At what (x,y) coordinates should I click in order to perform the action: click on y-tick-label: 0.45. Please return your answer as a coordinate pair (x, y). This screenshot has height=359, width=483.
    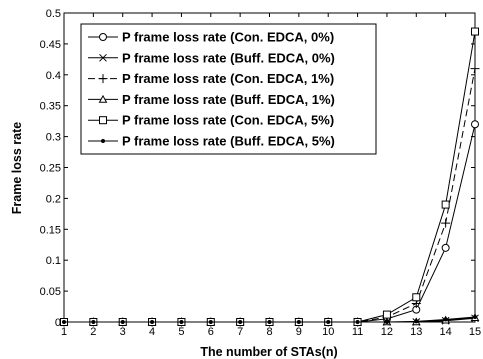
    Looking at the image, I should click on (50, 45).